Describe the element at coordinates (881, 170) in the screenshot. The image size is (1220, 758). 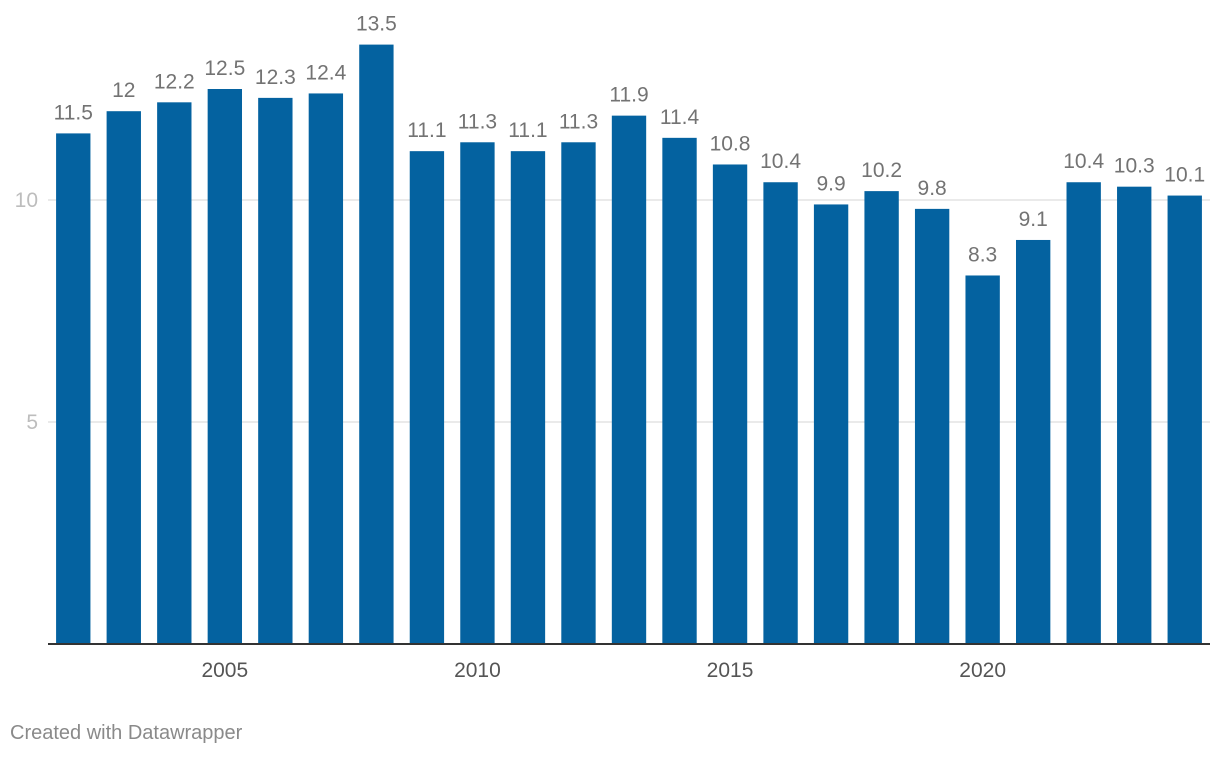
I see `value-label-2018: 10.2` at that location.